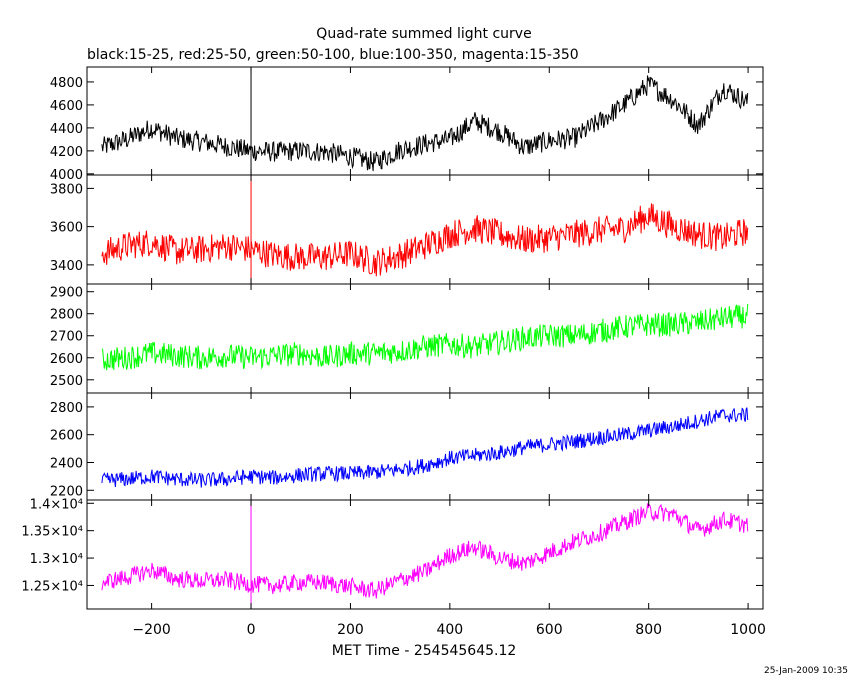 This screenshot has width=850, height=684. Describe the element at coordinates (66, 189) in the screenshot. I see `y-tick-label: 3800` at that location.